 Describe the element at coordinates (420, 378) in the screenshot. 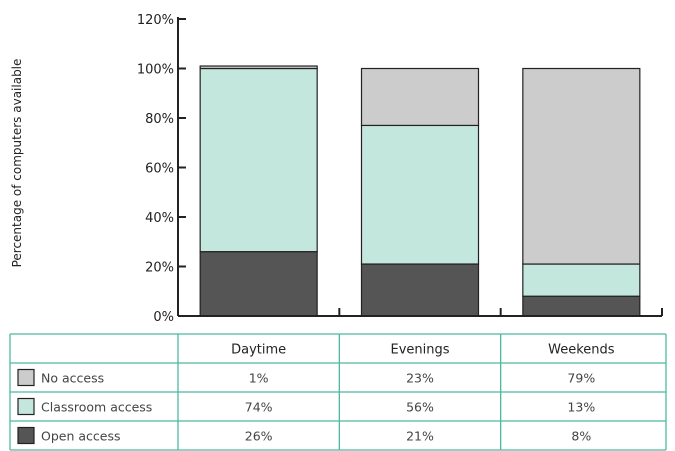

I see `table-cell-value: 23%` at that location.